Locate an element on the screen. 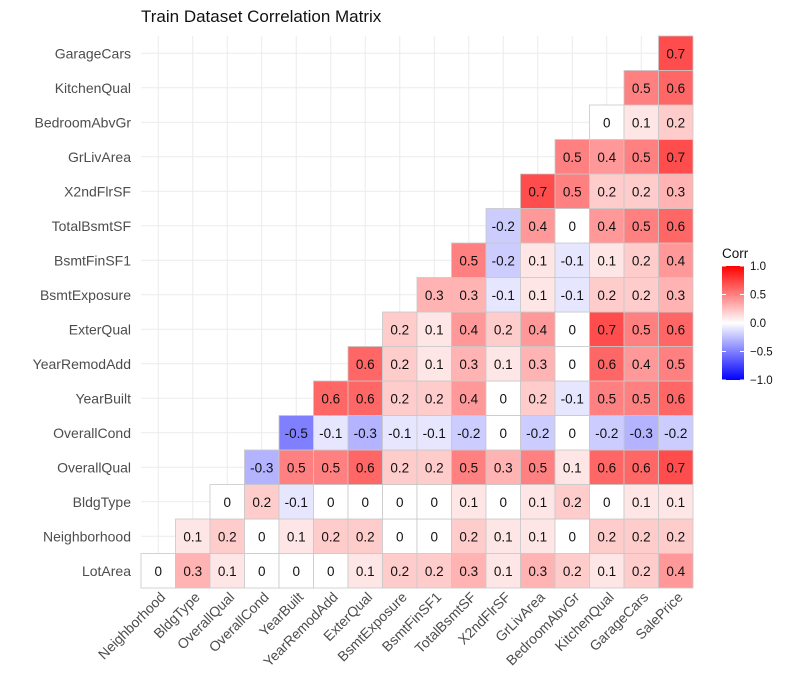 The image size is (800, 697). y-tick-label: GrLivArea is located at coordinates (99, 157).